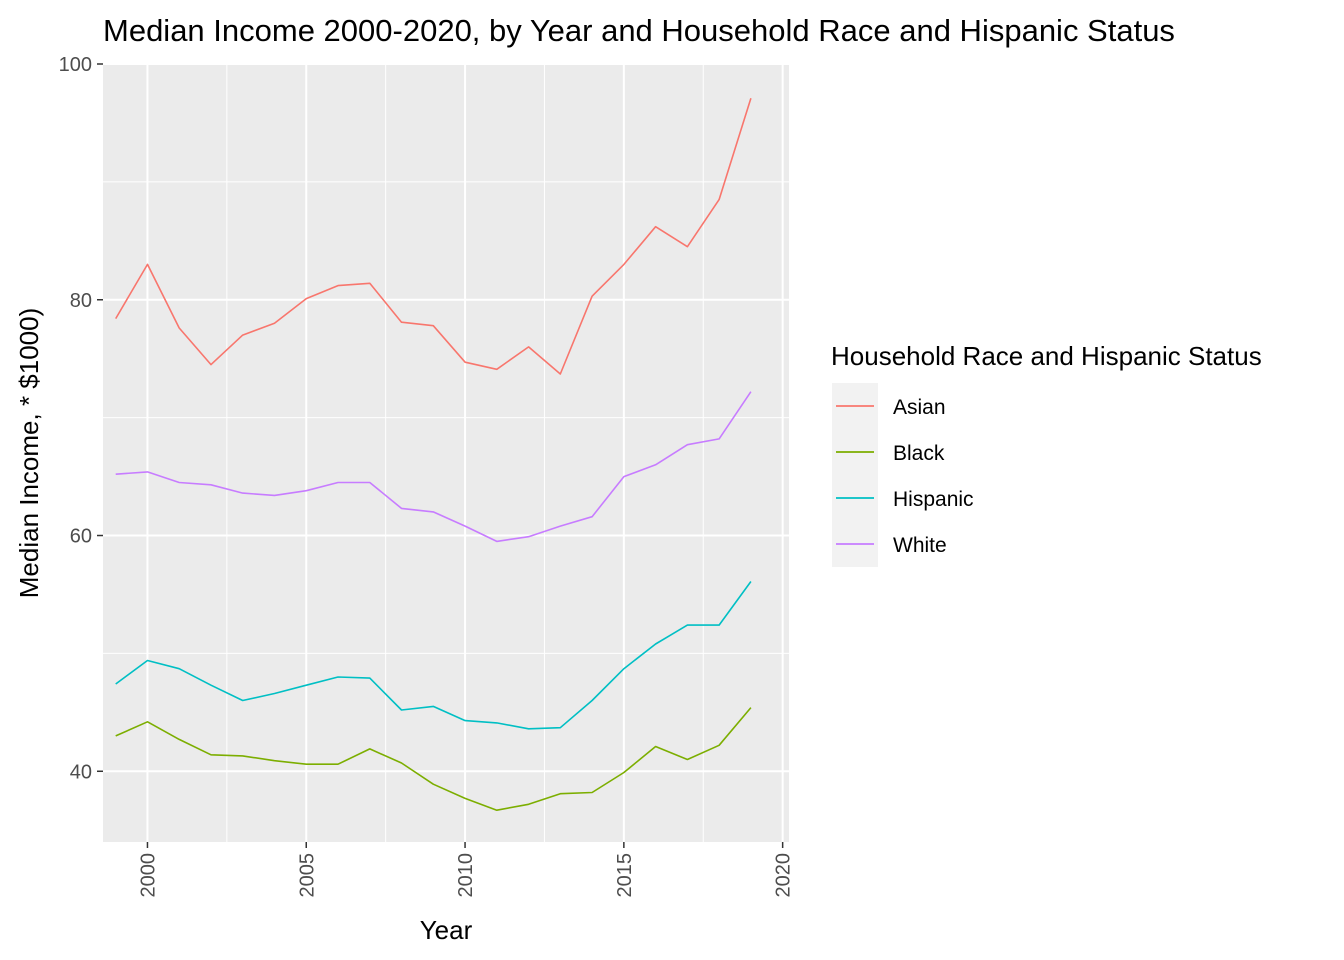 This screenshot has width=1344, height=960. I want to click on y-tick-label: 60, so click(81, 537).